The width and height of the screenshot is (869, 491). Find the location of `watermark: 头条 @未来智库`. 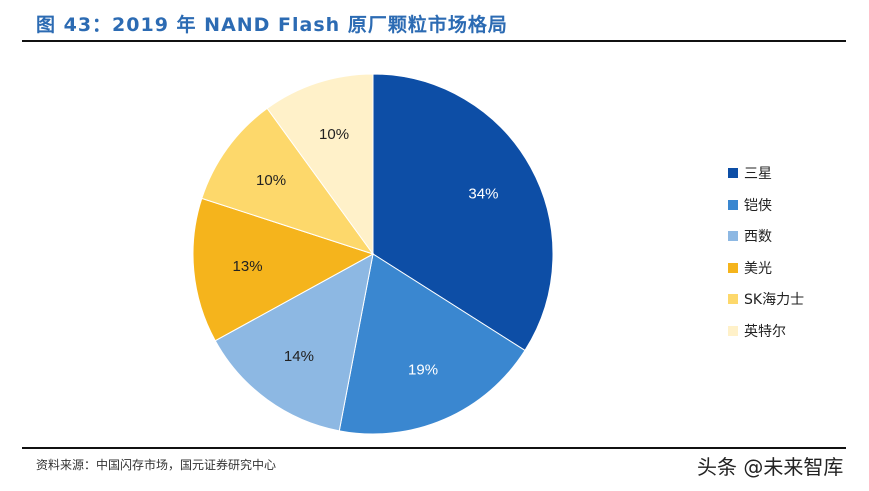

watermark: 头条 @未来智库 is located at coordinates (770, 467).